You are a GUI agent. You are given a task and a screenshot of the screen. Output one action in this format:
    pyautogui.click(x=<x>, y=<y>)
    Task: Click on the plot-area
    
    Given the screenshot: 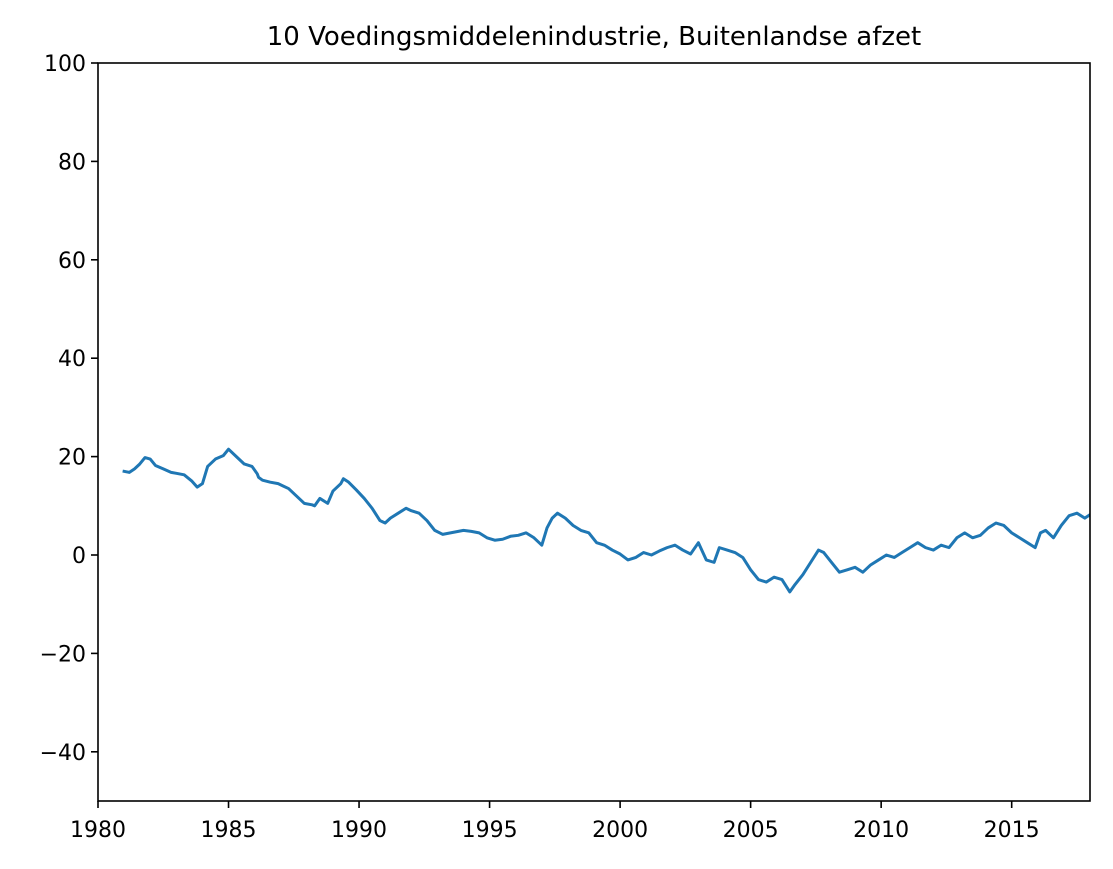 What is the action you would take?
    pyautogui.click(x=606, y=520)
    